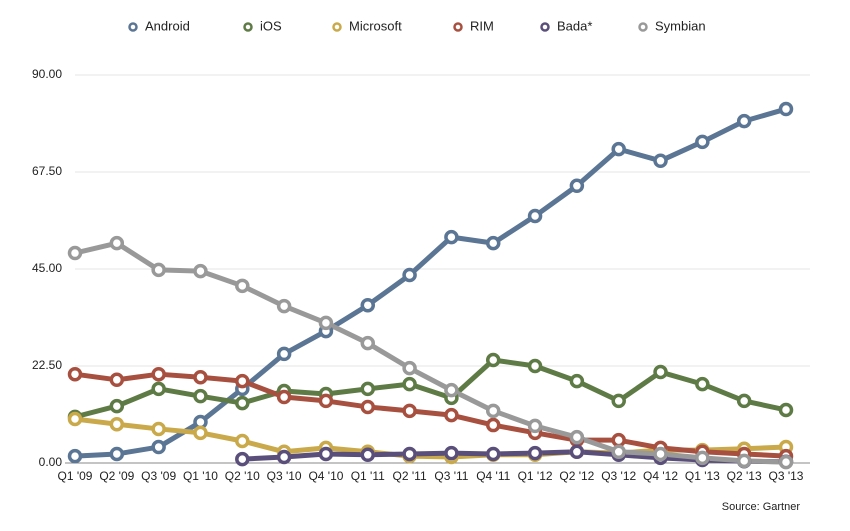  What do you see at coordinates (493, 476) in the screenshot?
I see `x-tick-label: Q4 '11` at bounding box center [493, 476].